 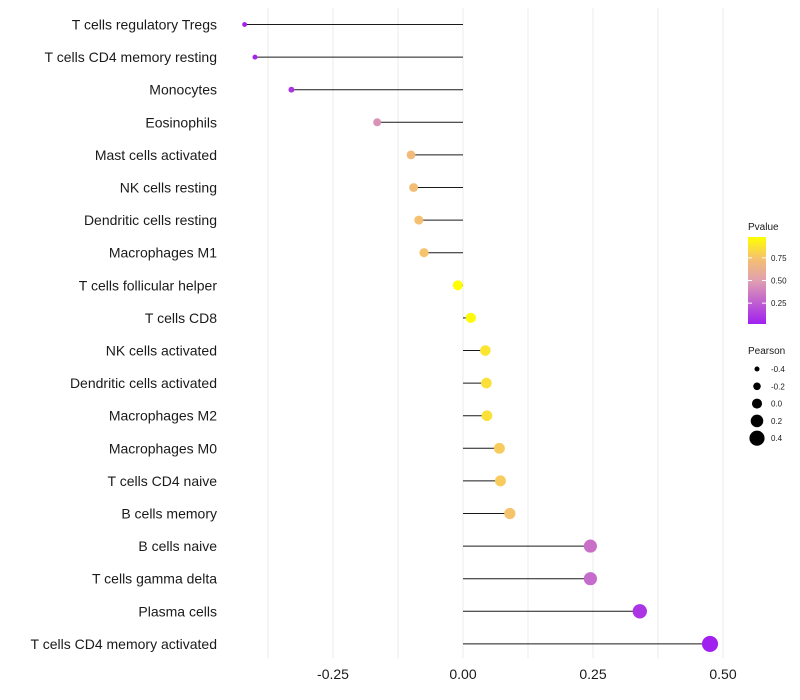 I want to click on category-label: Monocytes, so click(x=183, y=90).